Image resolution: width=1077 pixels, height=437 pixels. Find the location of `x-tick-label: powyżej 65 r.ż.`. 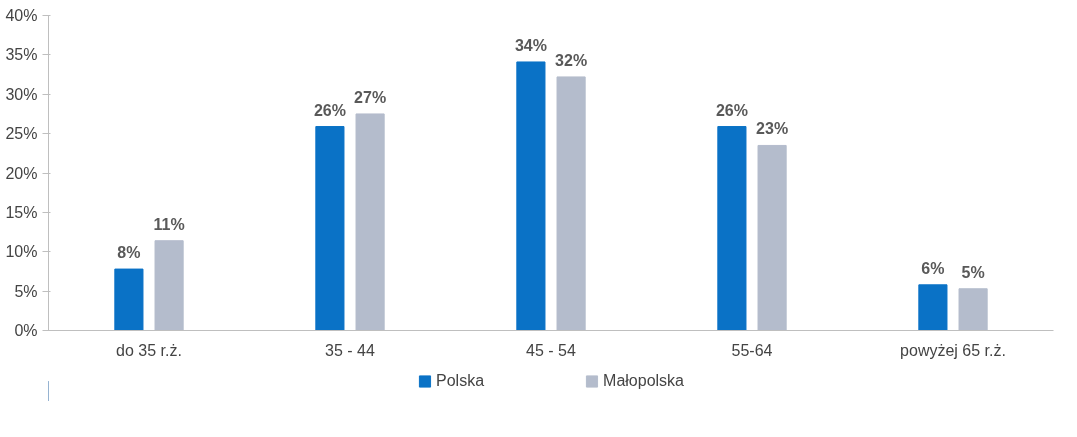

x-tick-label: powyżej 65 r.ż. is located at coordinates (953, 350).